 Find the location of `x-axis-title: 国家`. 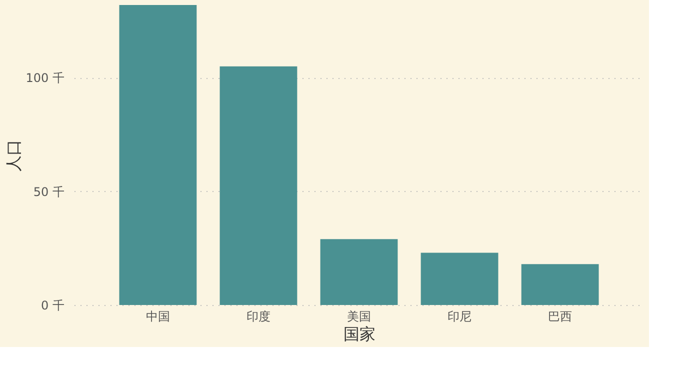

x-axis-title: 国家 is located at coordinates (360, 334).